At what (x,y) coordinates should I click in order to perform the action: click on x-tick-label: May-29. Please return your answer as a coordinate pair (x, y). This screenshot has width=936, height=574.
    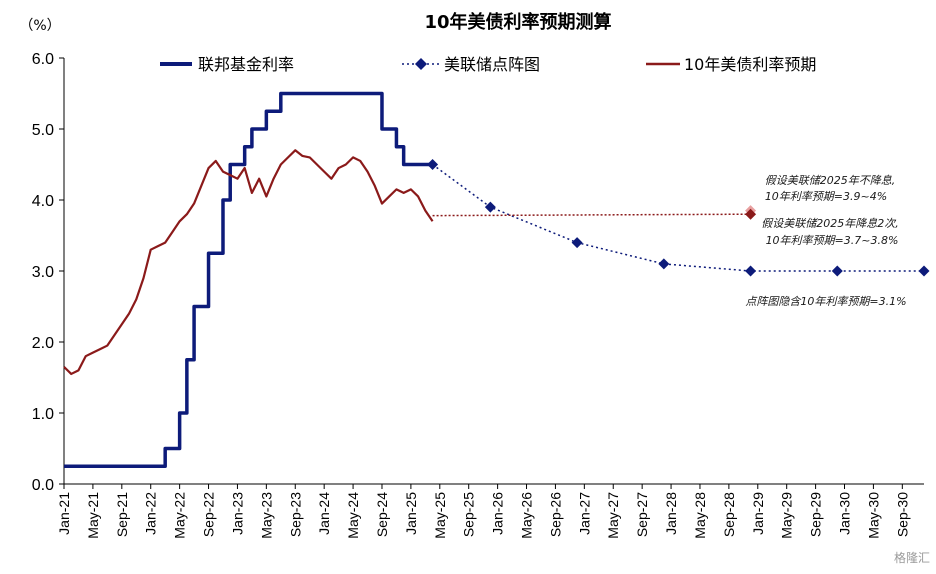
    Looking at the image, I should click on (787, 515).